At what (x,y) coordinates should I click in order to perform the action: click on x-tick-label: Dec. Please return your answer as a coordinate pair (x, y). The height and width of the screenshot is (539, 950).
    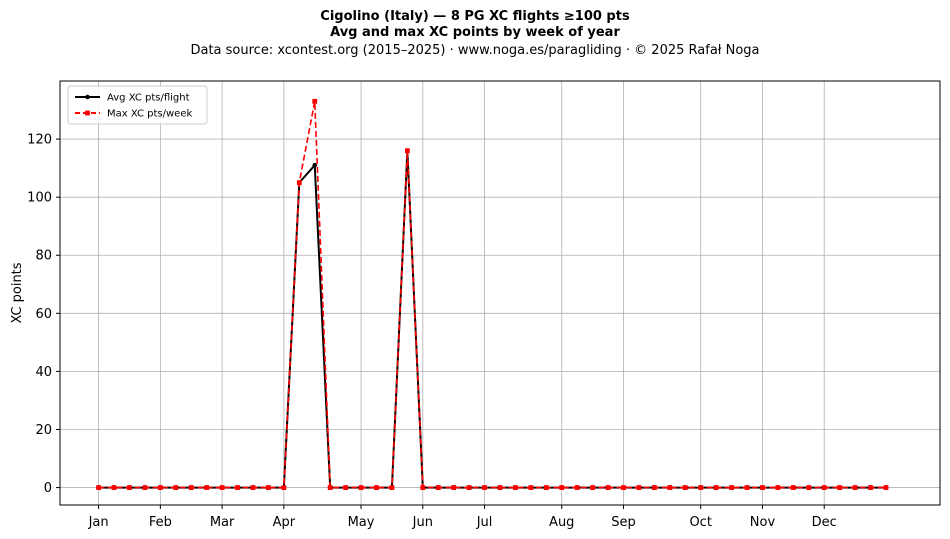
    Looking at the image, I should click on (824, 522).